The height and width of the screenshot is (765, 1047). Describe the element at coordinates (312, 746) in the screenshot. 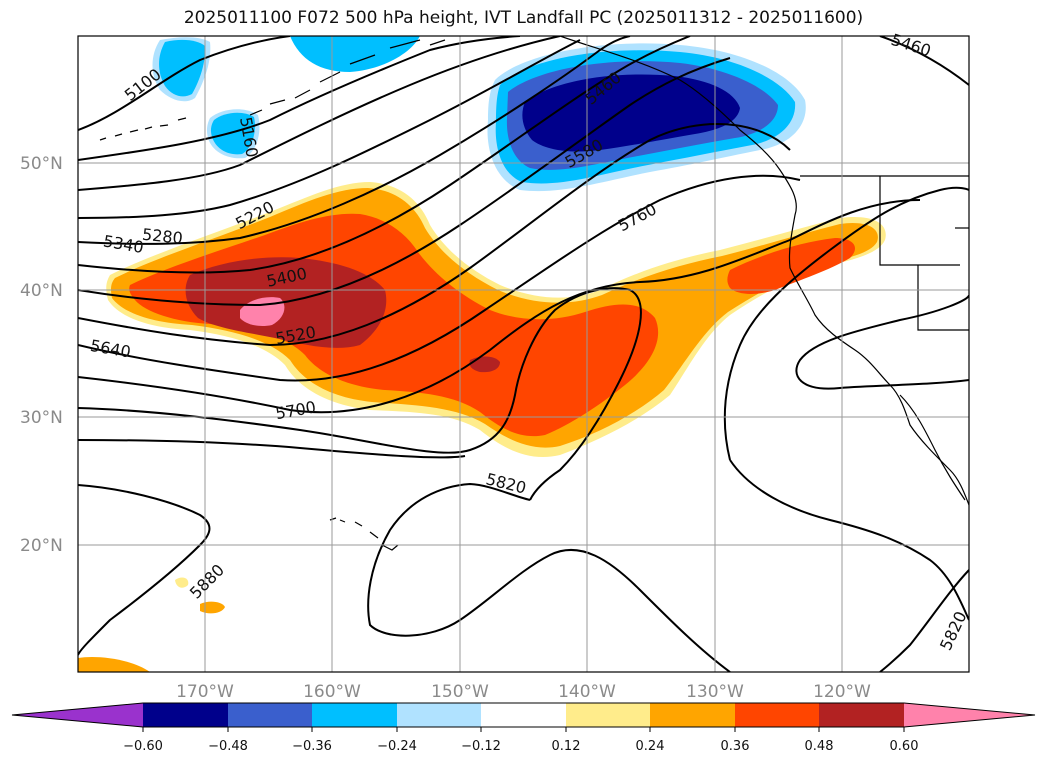

I see `colorbar-tick-label: −0.36` at that location.